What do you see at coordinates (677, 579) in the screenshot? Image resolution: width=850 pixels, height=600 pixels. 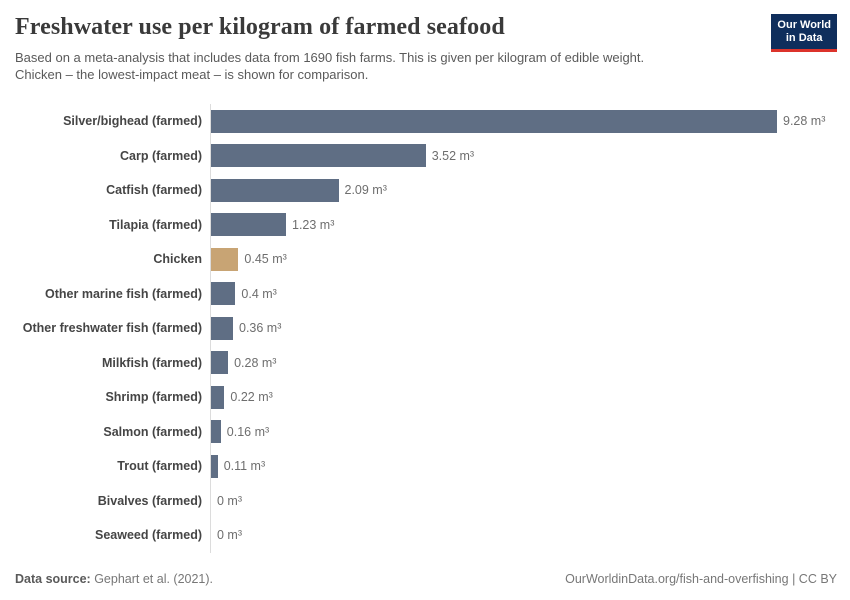 I see `owid-url-link: OurWorldinData.org/fish-and-overfishing` at bounding box center [677, 579].